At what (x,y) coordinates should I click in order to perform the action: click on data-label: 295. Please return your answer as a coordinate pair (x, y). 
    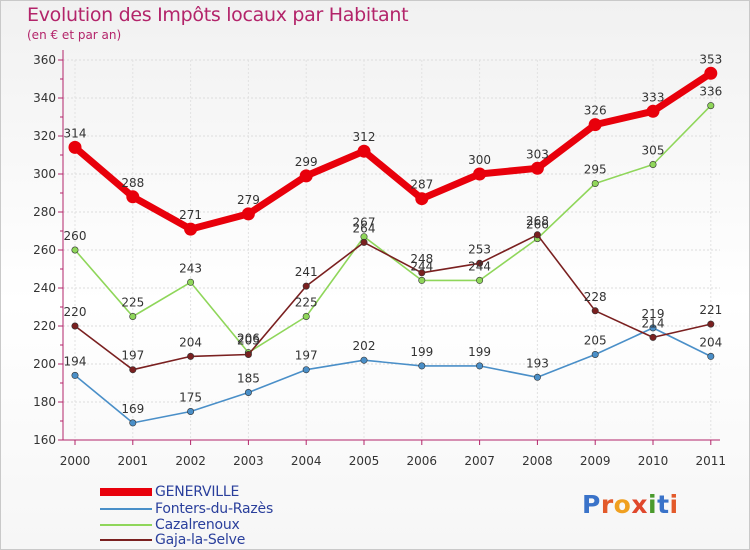
    Looking at the image, I should click on (595, 170).